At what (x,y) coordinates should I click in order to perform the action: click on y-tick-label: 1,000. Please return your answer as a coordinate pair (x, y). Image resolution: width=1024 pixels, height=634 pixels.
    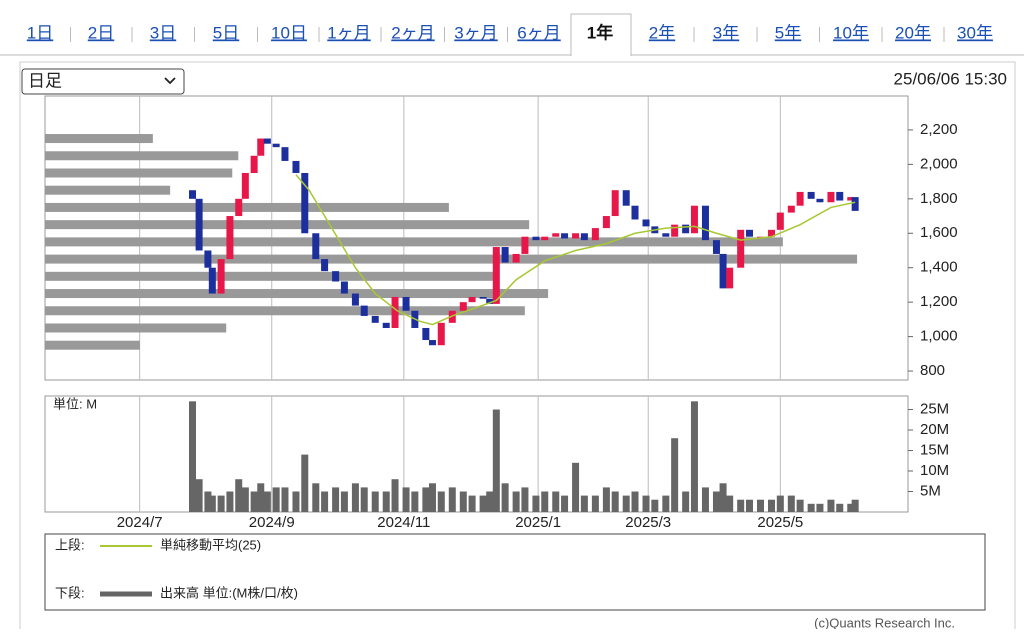
    Looking at the image, I should click on (939, 336).